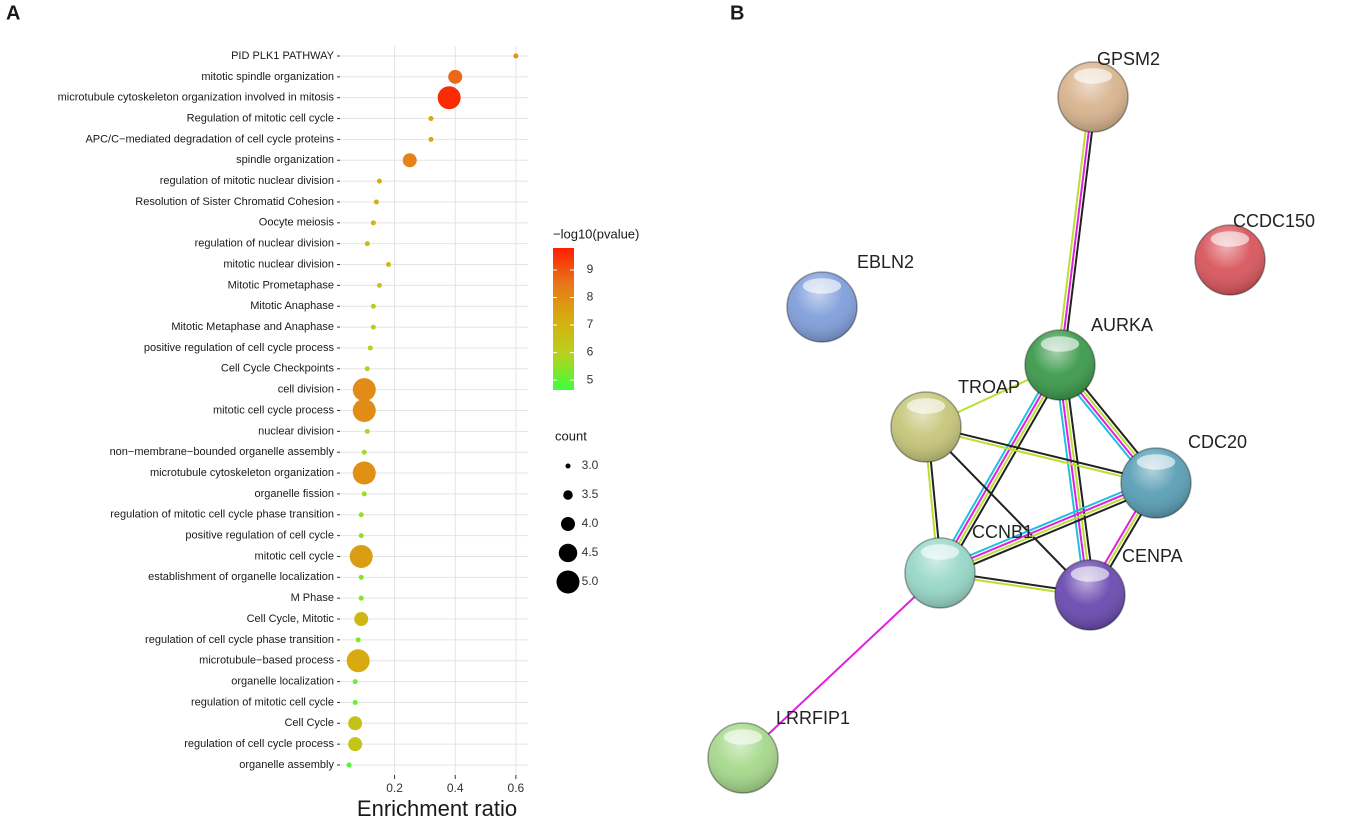 This screenshot has width=1358, height=821. Describe the element at coordinates (590, 465) in the screenshot. I see `size-legend-label: 3.0` at that location.